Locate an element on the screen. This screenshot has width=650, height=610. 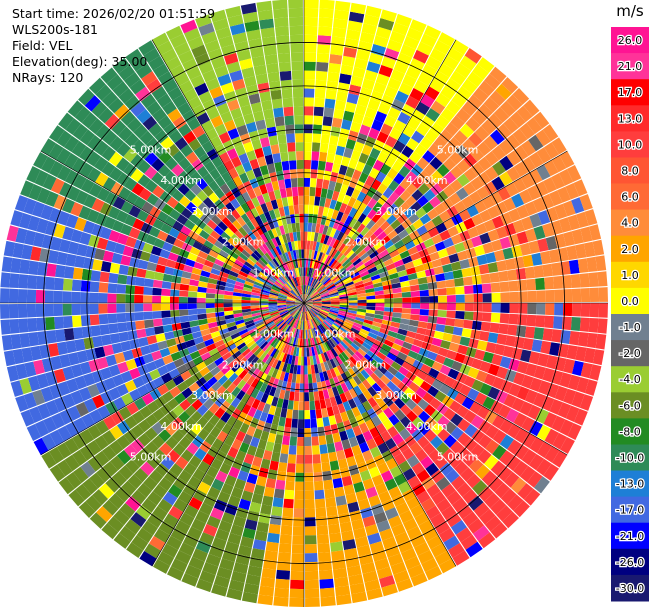
colorbar-tick-label: 1.0 is located at coordinates (630, 275).